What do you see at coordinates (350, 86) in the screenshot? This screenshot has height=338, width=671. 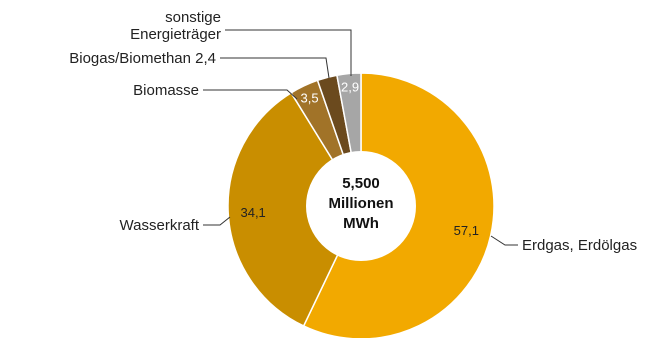 I see `slice-value-label-5: 2,9` at bounding box center [350, 86].